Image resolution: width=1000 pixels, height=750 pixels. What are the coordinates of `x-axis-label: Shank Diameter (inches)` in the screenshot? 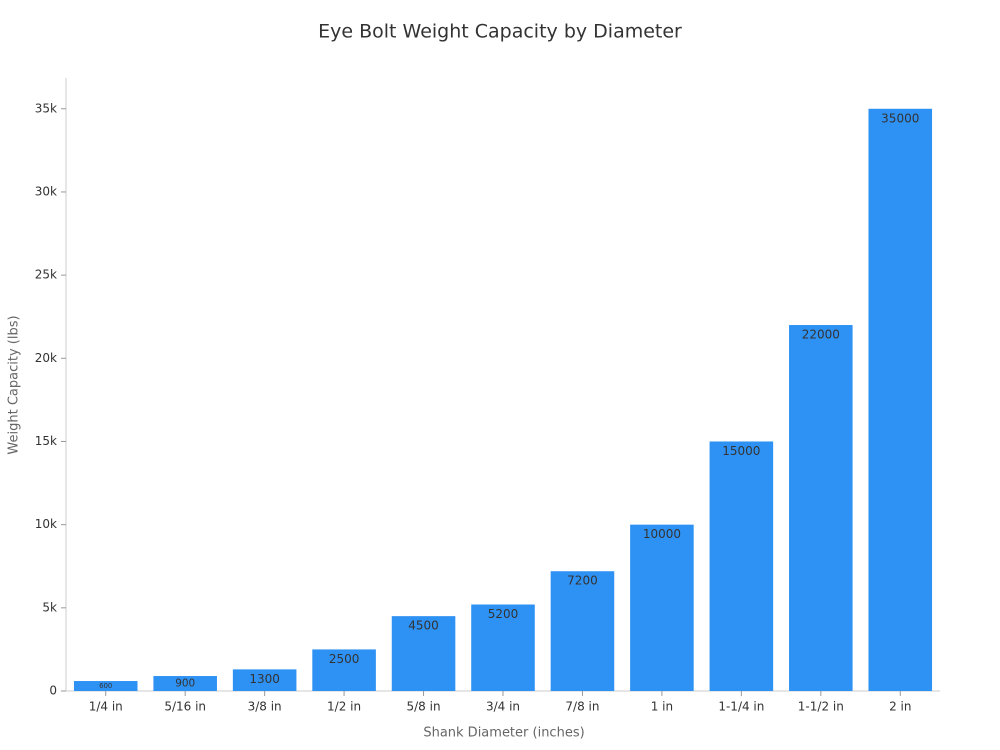 It's located at (503, 733).